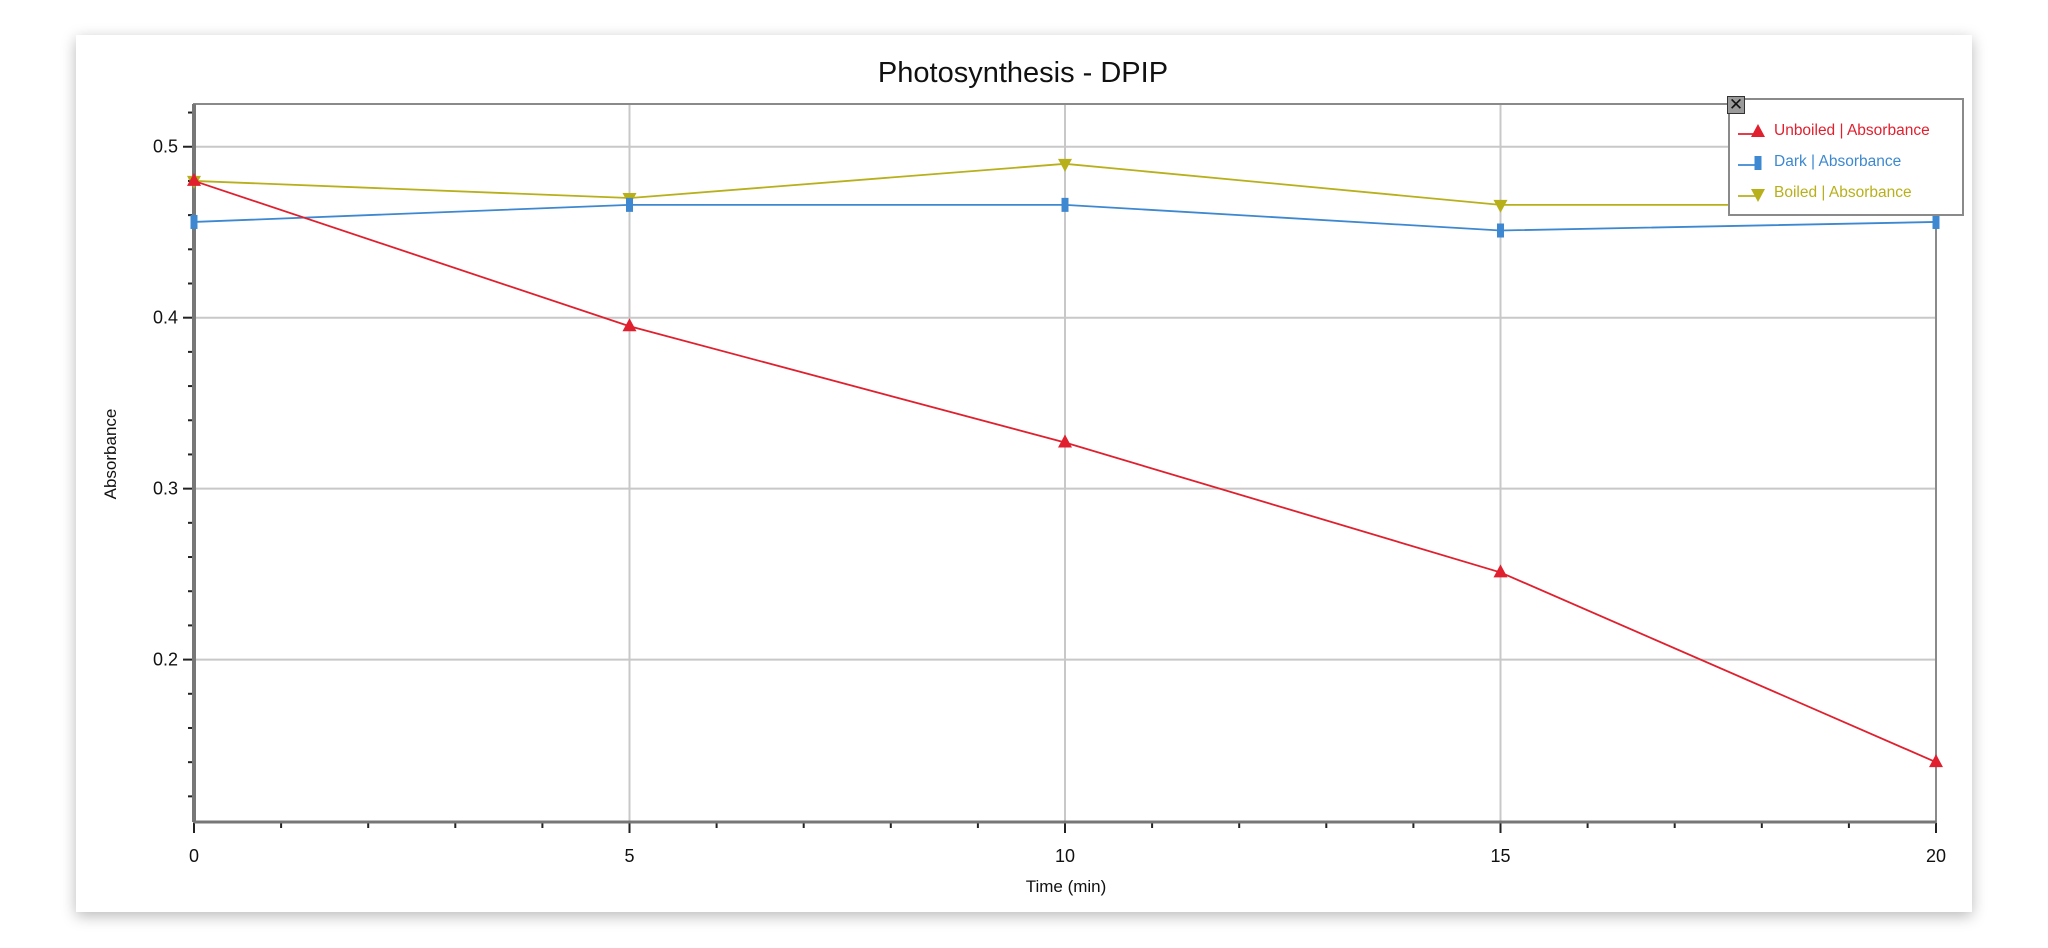 Image resolution: width=2048 pixels, height=948 pixels. What do you see at coordinates (1066, 886) in the screenshot?
I see `x-axis-label: Time (min)` at bounding box center [1066, 886].